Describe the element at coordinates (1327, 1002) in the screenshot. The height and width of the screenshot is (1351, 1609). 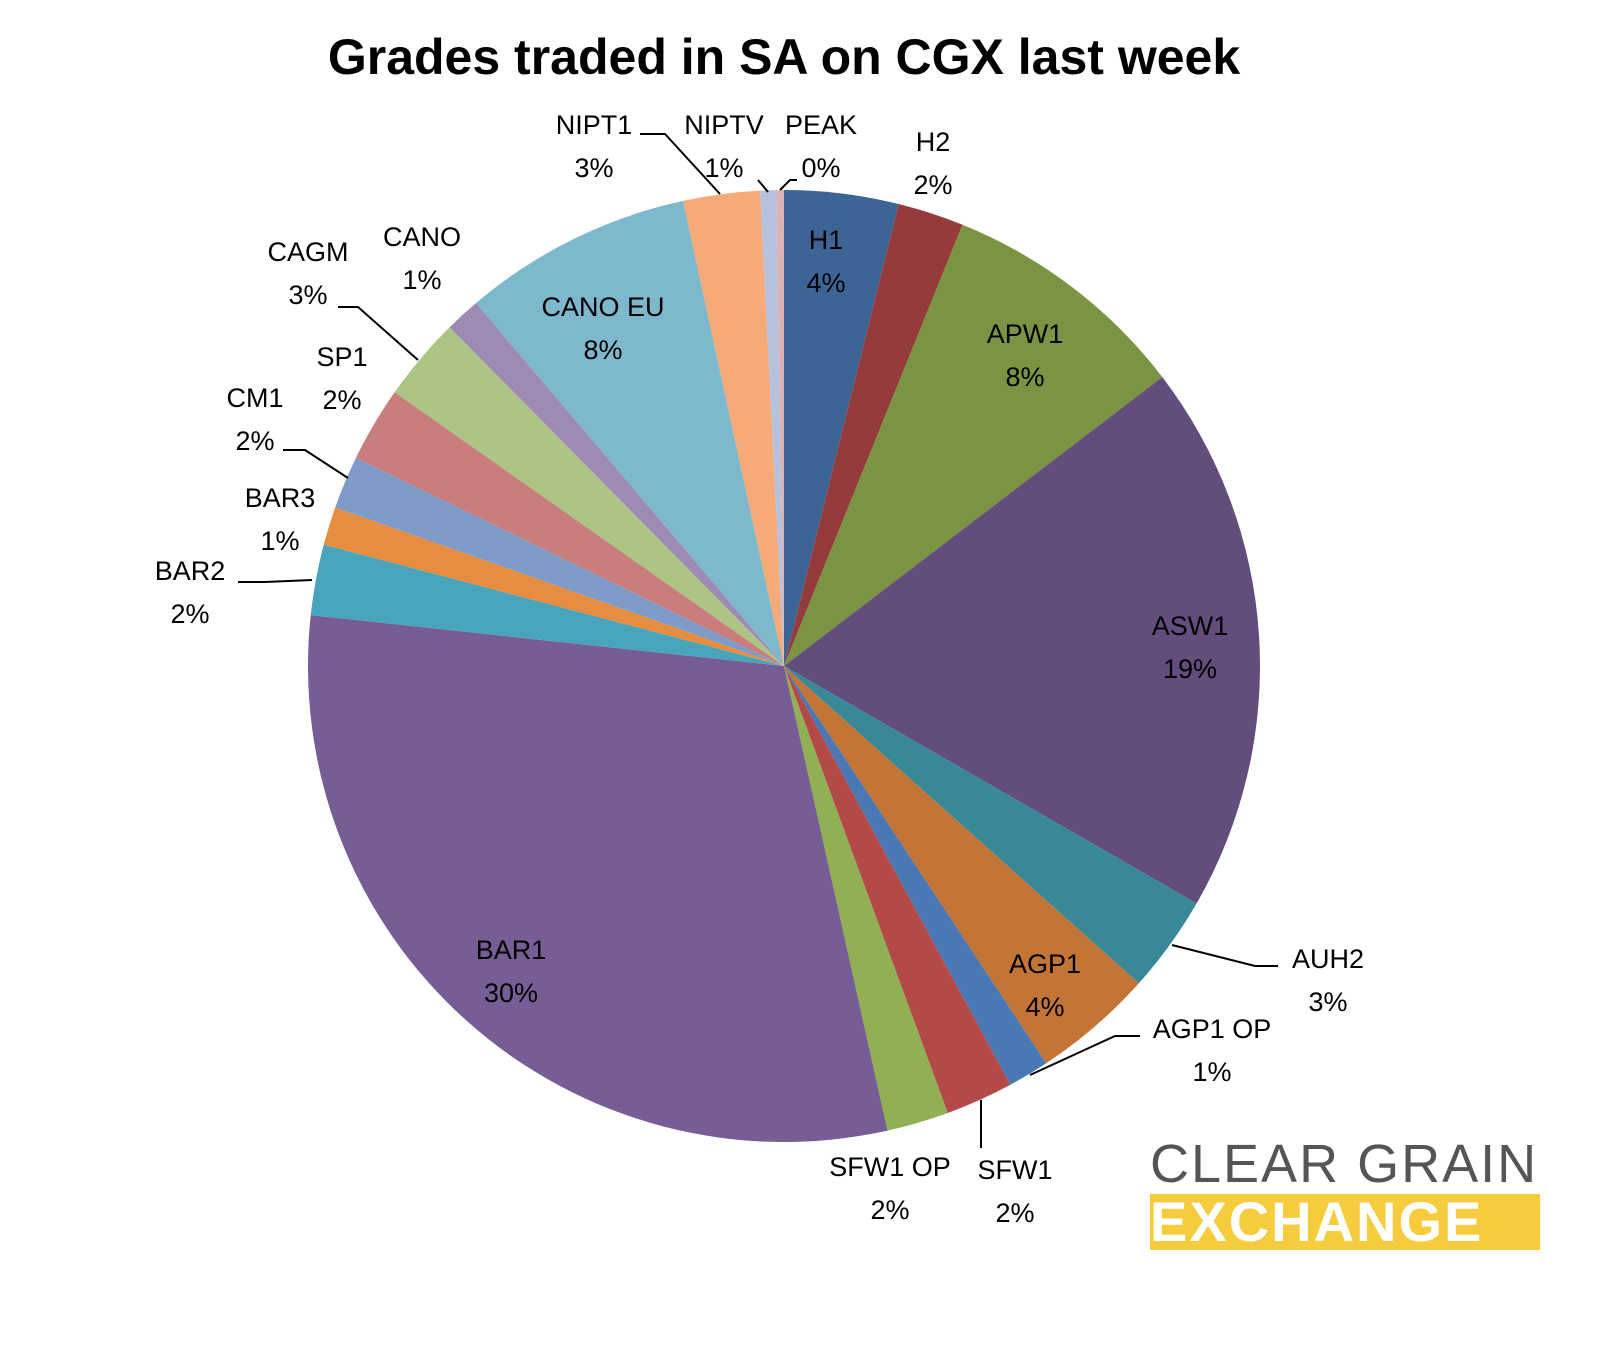
I see `slice-percent-auh2: 3%` at that location.